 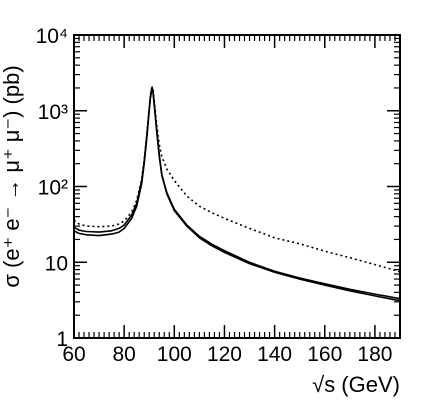 What do you see at coordinates (73, 354) in the screenshot?
I see `x-tick-label: 60` at bounding box center [73, 354].